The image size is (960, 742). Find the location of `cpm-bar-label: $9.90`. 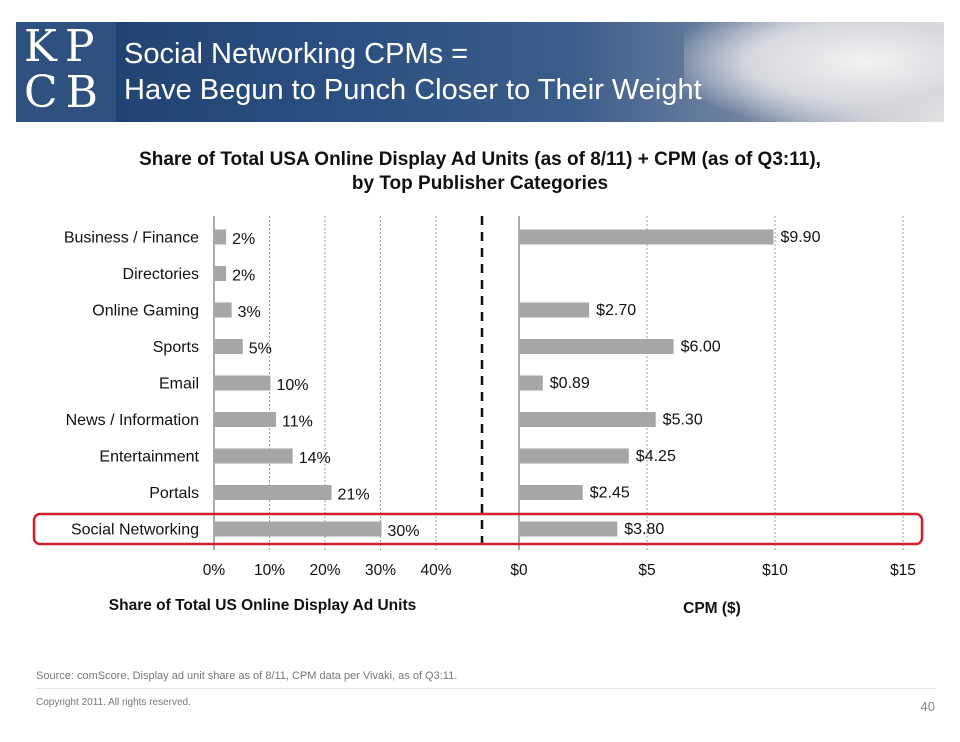

cpm-bar-label: $9.90 is located at coordinates (800, 237).